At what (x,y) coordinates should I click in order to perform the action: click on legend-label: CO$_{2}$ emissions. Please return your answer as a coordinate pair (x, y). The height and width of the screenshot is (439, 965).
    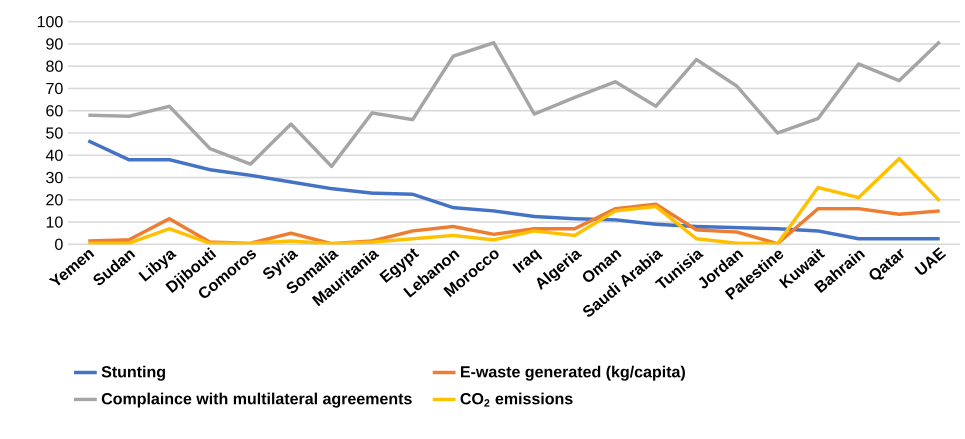
    Looking at the image, I should click on (516, 399).